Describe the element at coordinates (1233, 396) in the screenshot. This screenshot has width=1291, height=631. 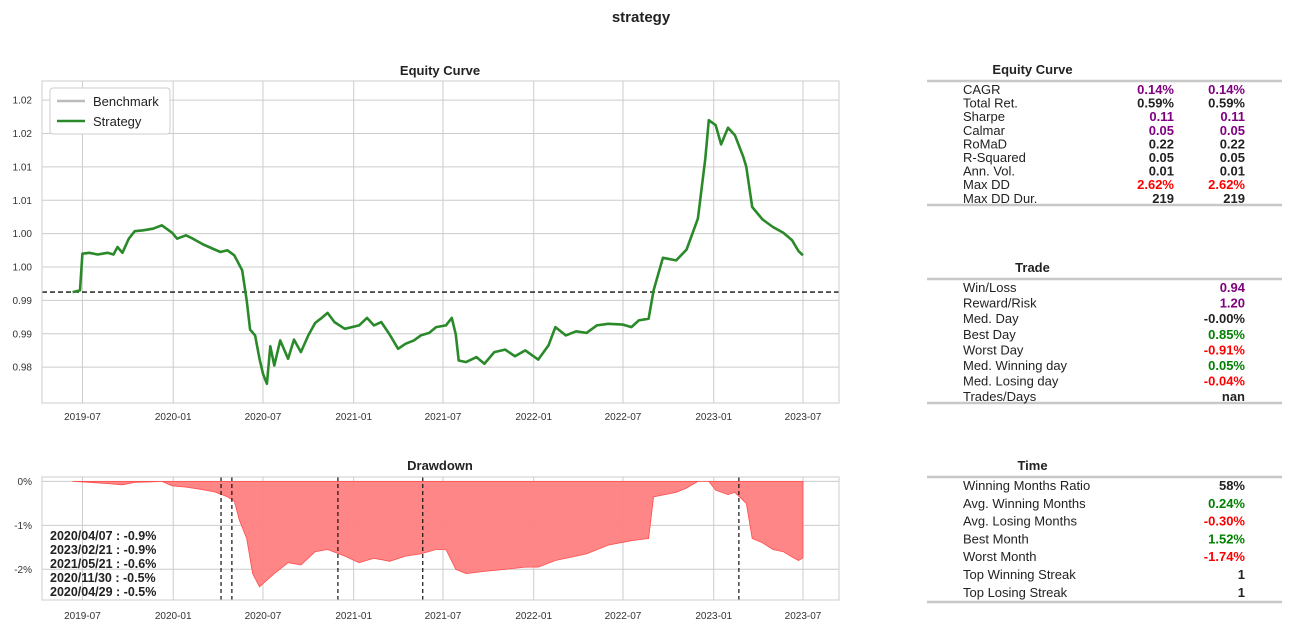
I see `stats-row-value: nan` at that location.